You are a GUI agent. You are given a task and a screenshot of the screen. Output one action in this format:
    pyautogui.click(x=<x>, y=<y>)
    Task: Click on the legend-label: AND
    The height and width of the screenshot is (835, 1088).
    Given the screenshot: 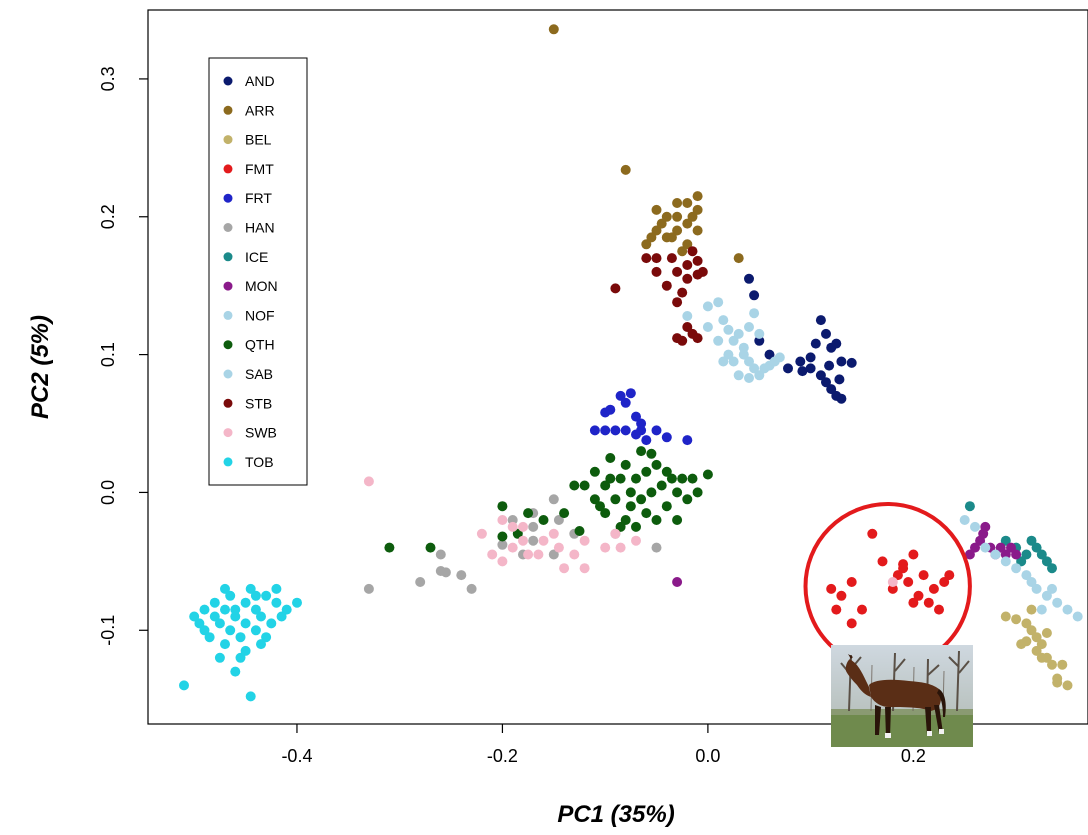 What is the action you would take?
    pyautogui.click(x=260, y=81)
    